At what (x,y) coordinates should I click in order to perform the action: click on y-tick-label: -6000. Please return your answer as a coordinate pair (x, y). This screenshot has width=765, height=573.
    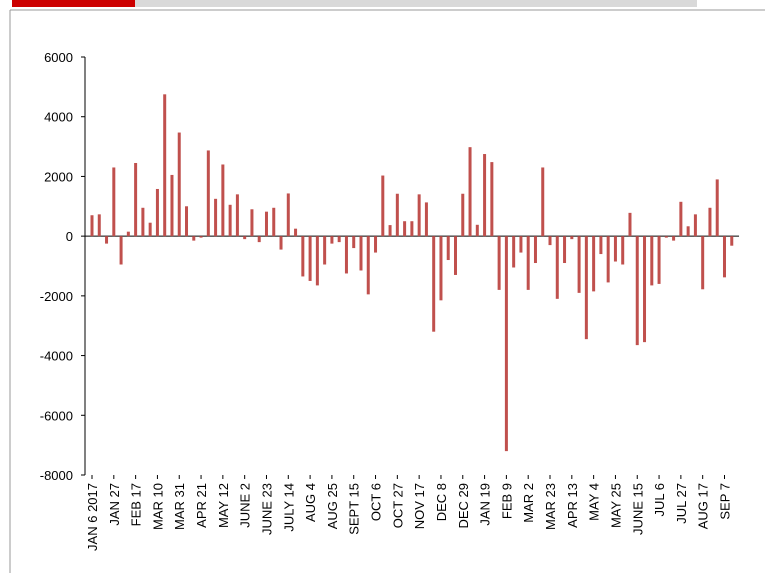
    Looking at the image, I should click on (56, 415).